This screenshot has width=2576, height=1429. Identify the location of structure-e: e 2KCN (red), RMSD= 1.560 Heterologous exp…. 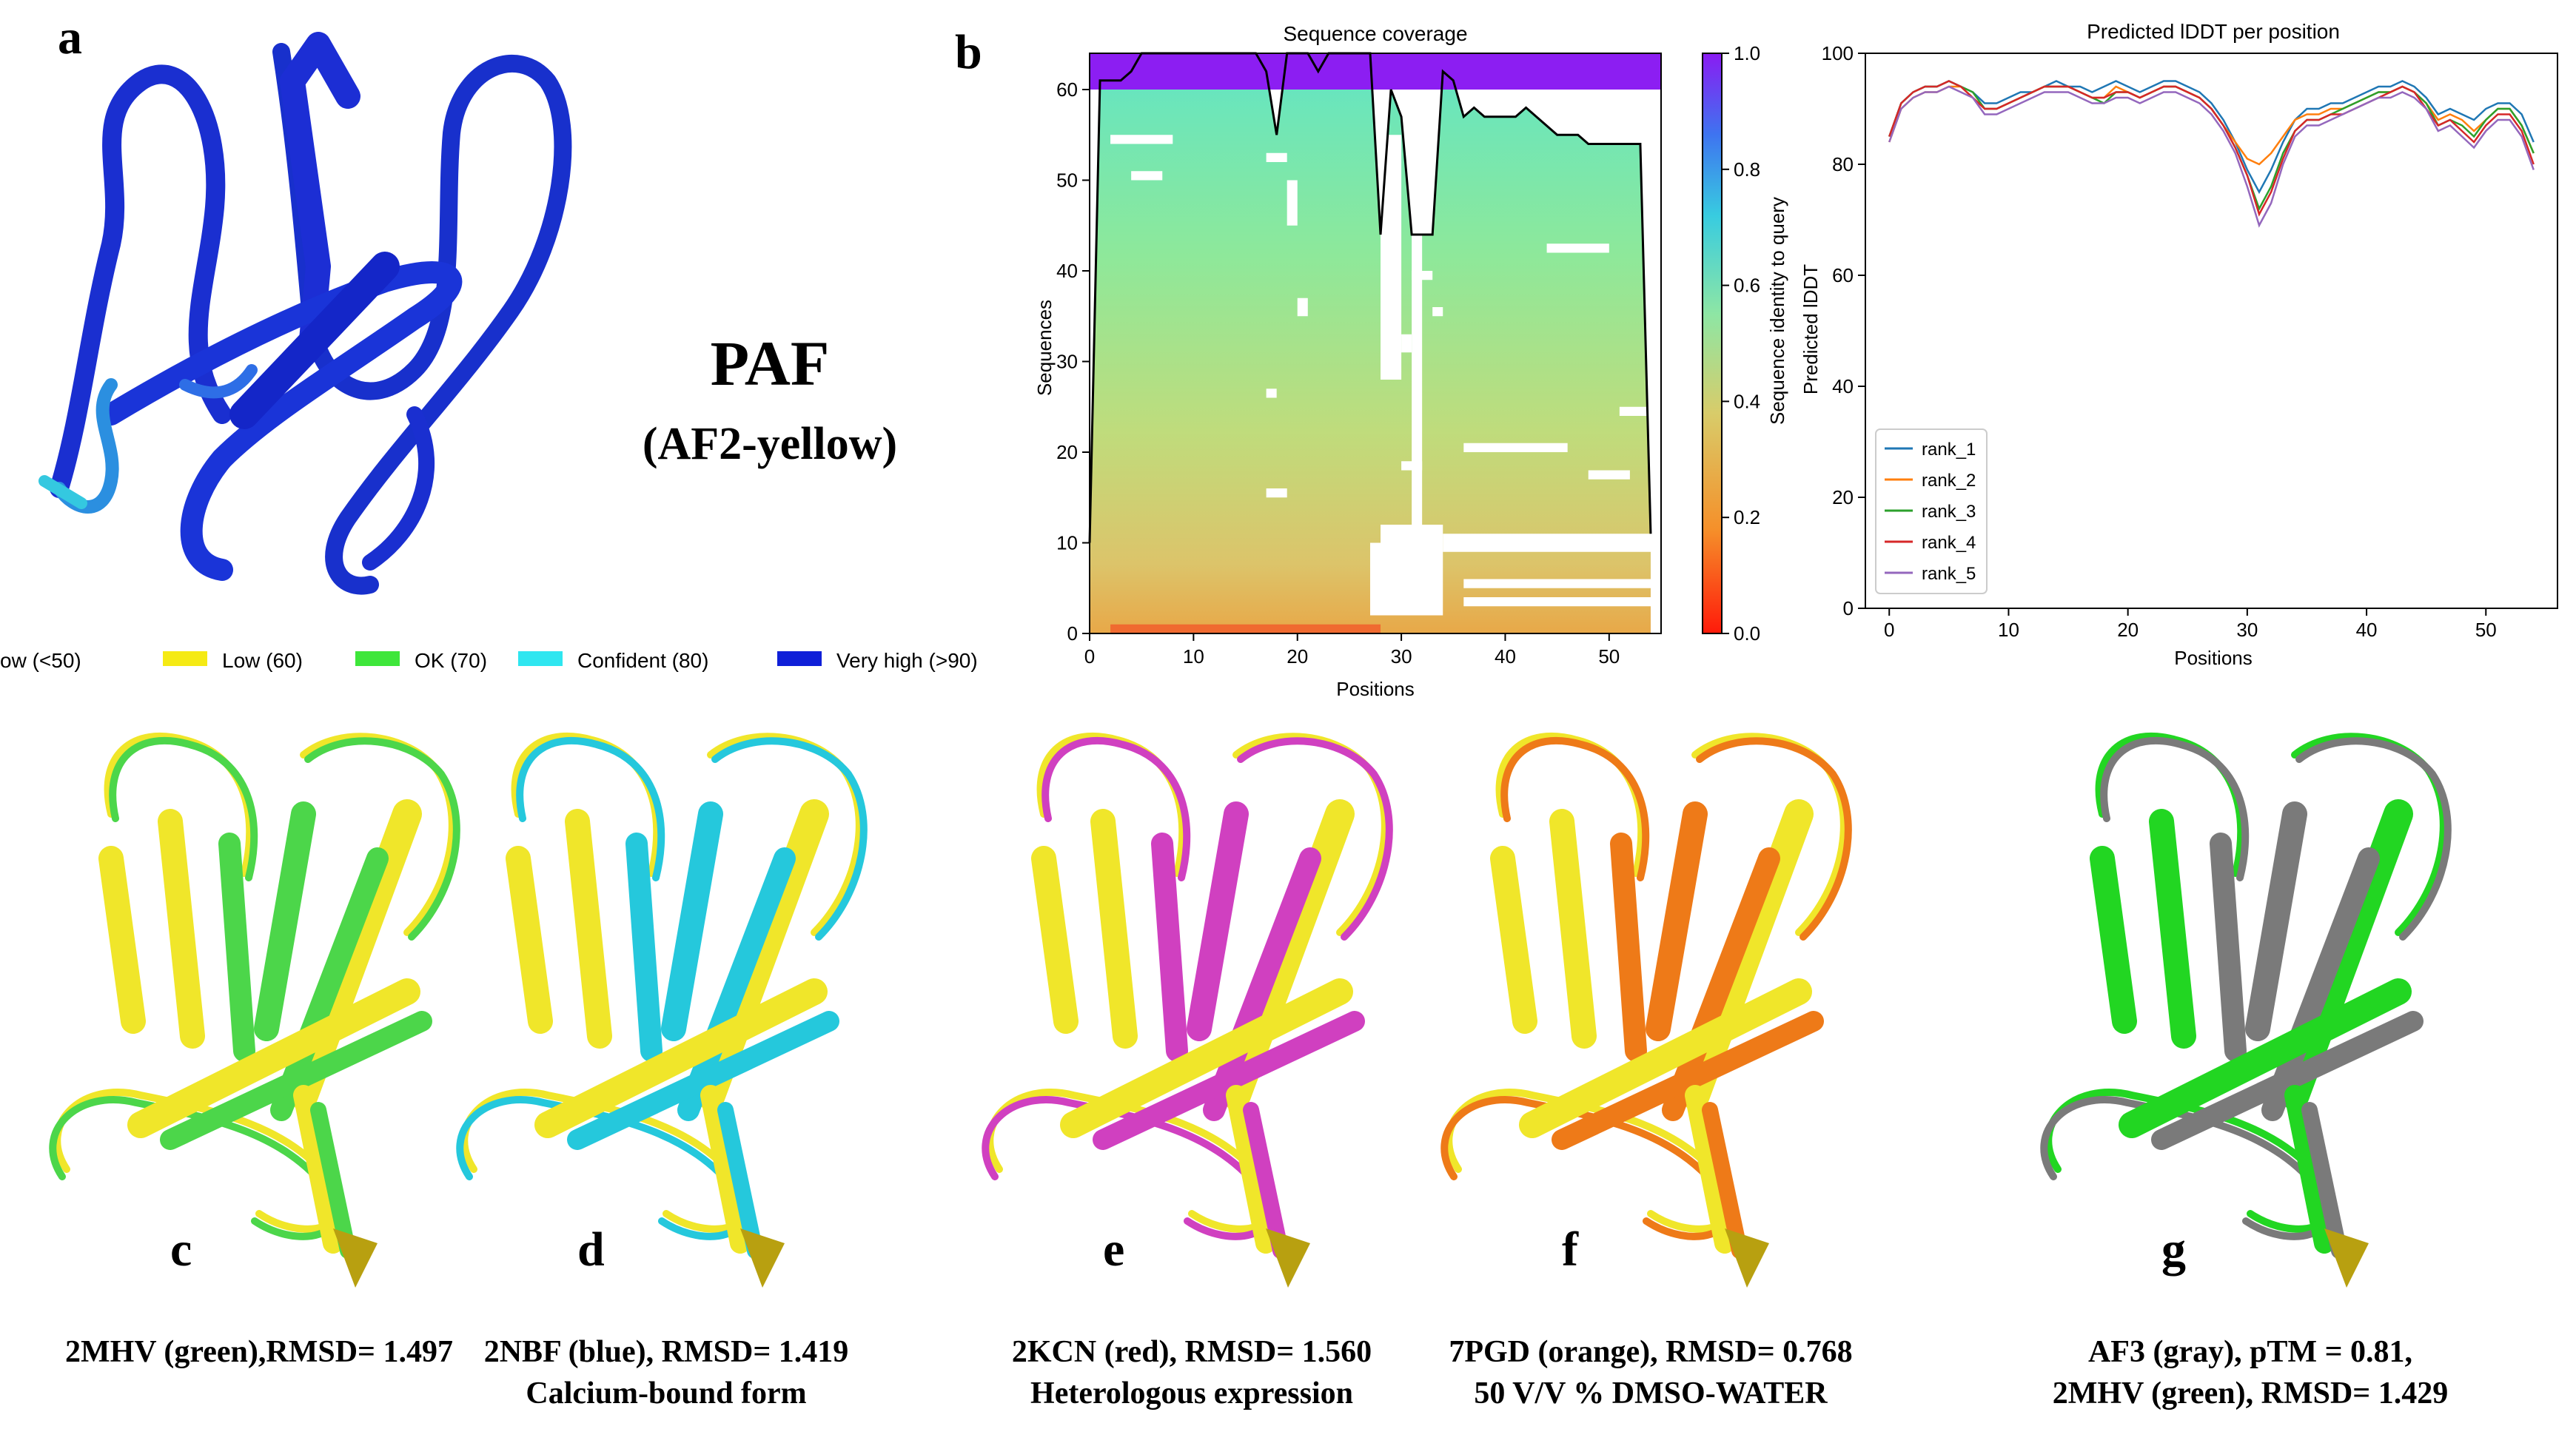
(1187, 1071).